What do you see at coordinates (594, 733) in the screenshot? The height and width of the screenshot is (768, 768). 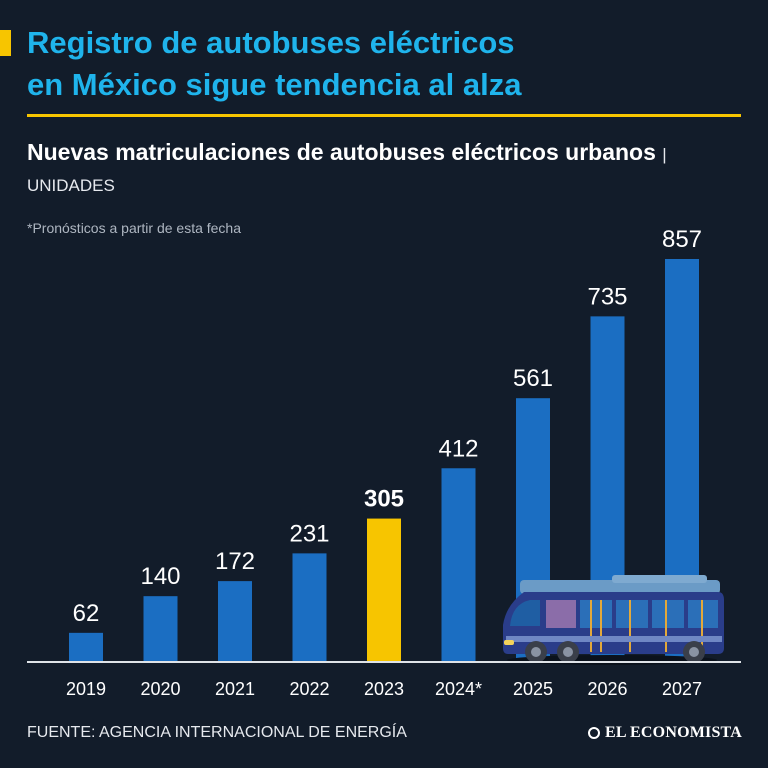 I see `logo-mark-icon` at bounding box center [594, 733].